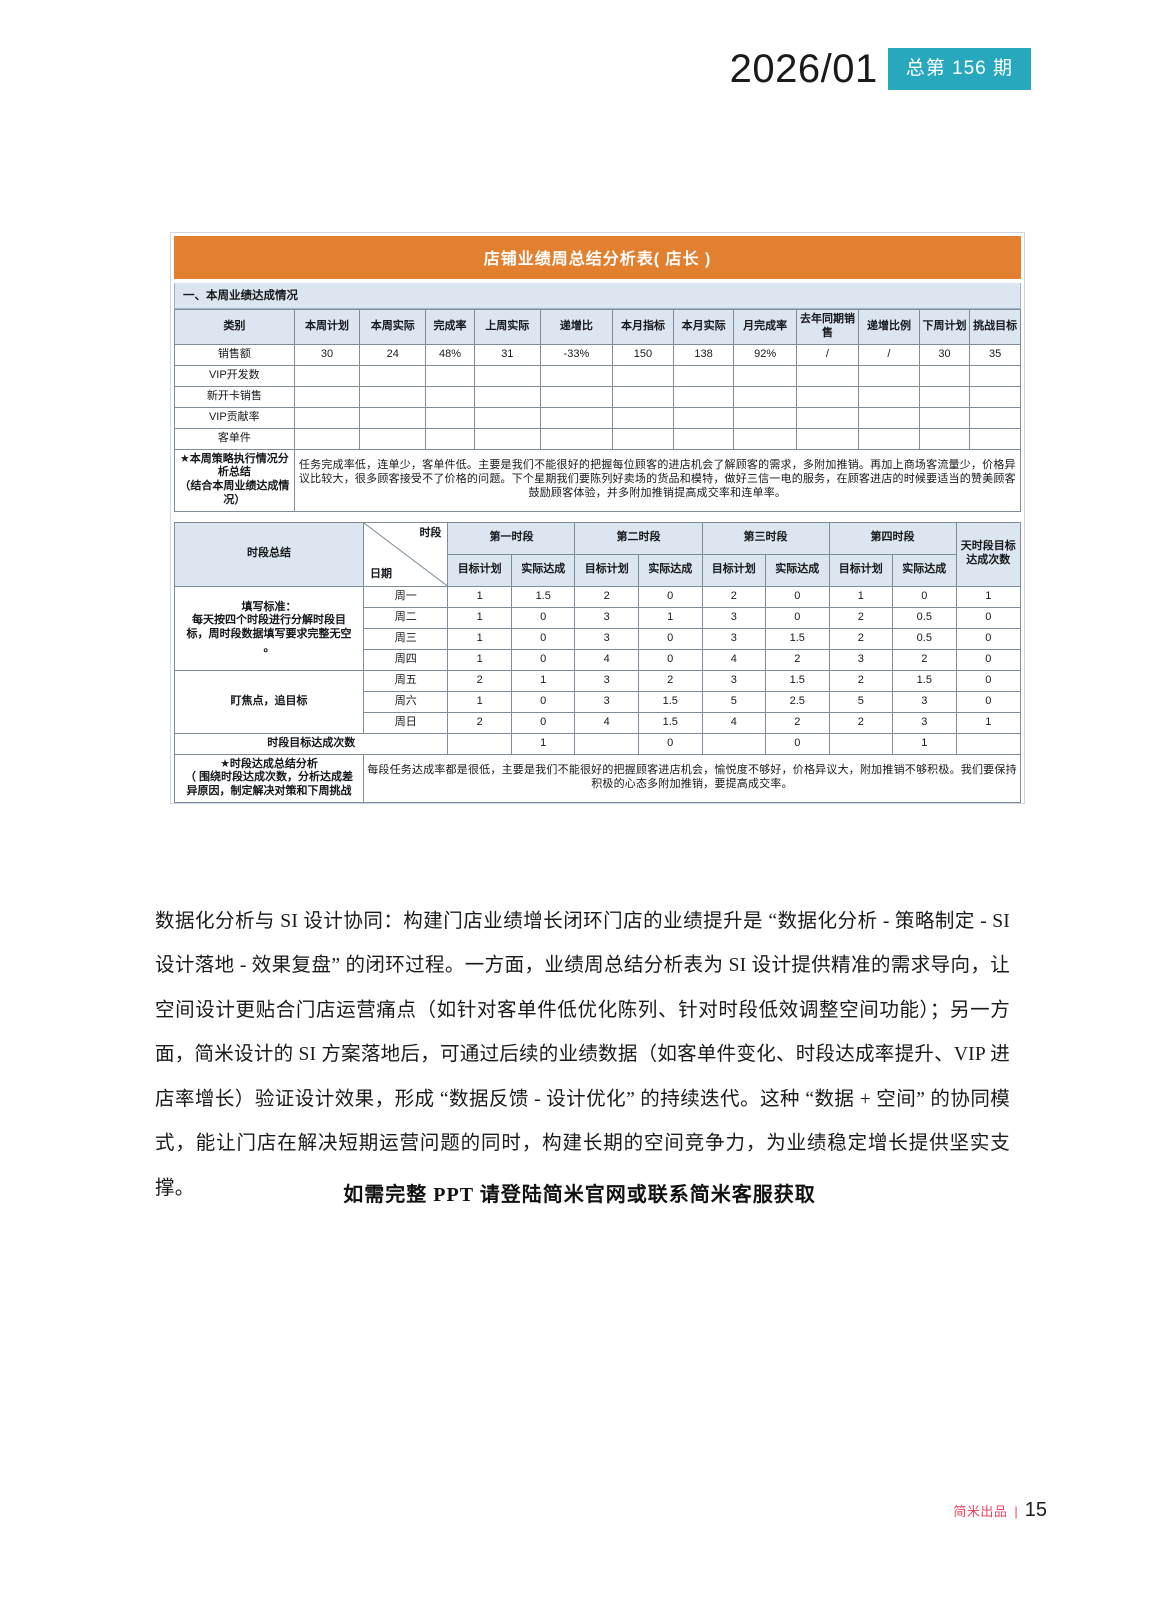 This screenshot has width=1159, height=1600. I want to click on table-row: 客单件, so click(597, 438).